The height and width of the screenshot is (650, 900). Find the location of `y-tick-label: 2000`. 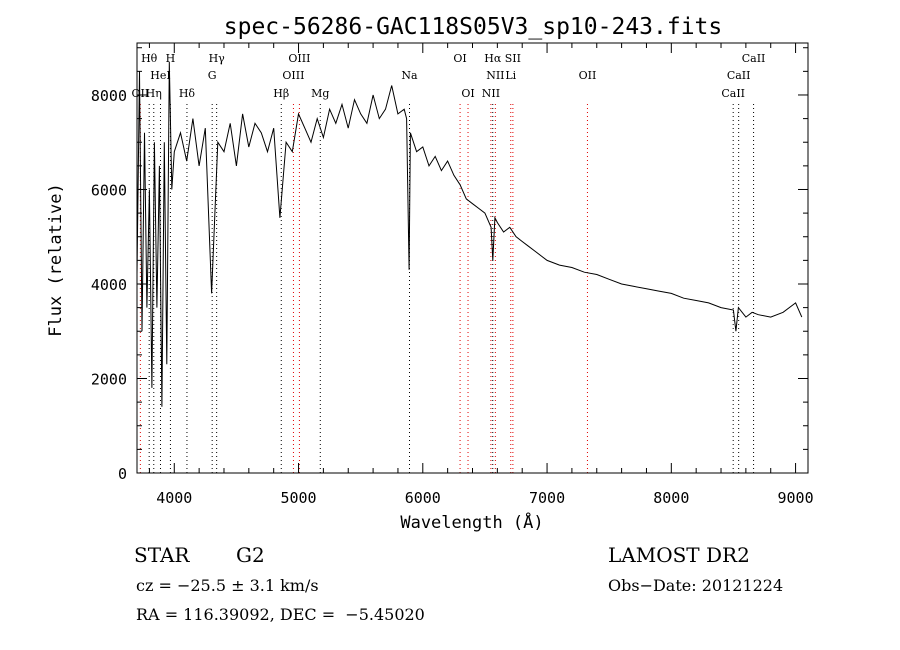

y-tick-label: 2000 is located at coordinates (109, 379).